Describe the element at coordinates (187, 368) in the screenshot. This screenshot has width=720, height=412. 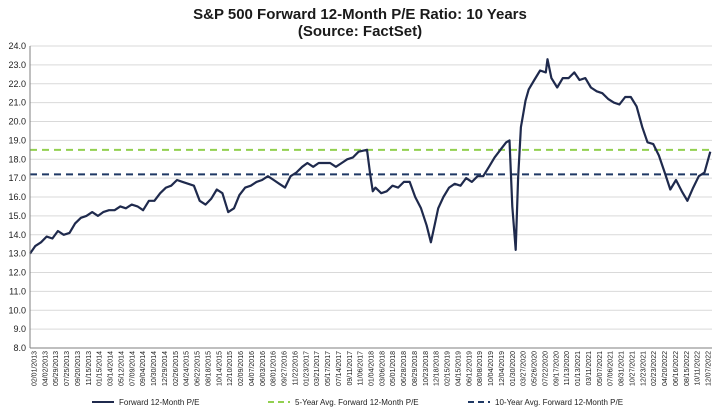
I see `x-tick-label: 04/24/2015` at that location.